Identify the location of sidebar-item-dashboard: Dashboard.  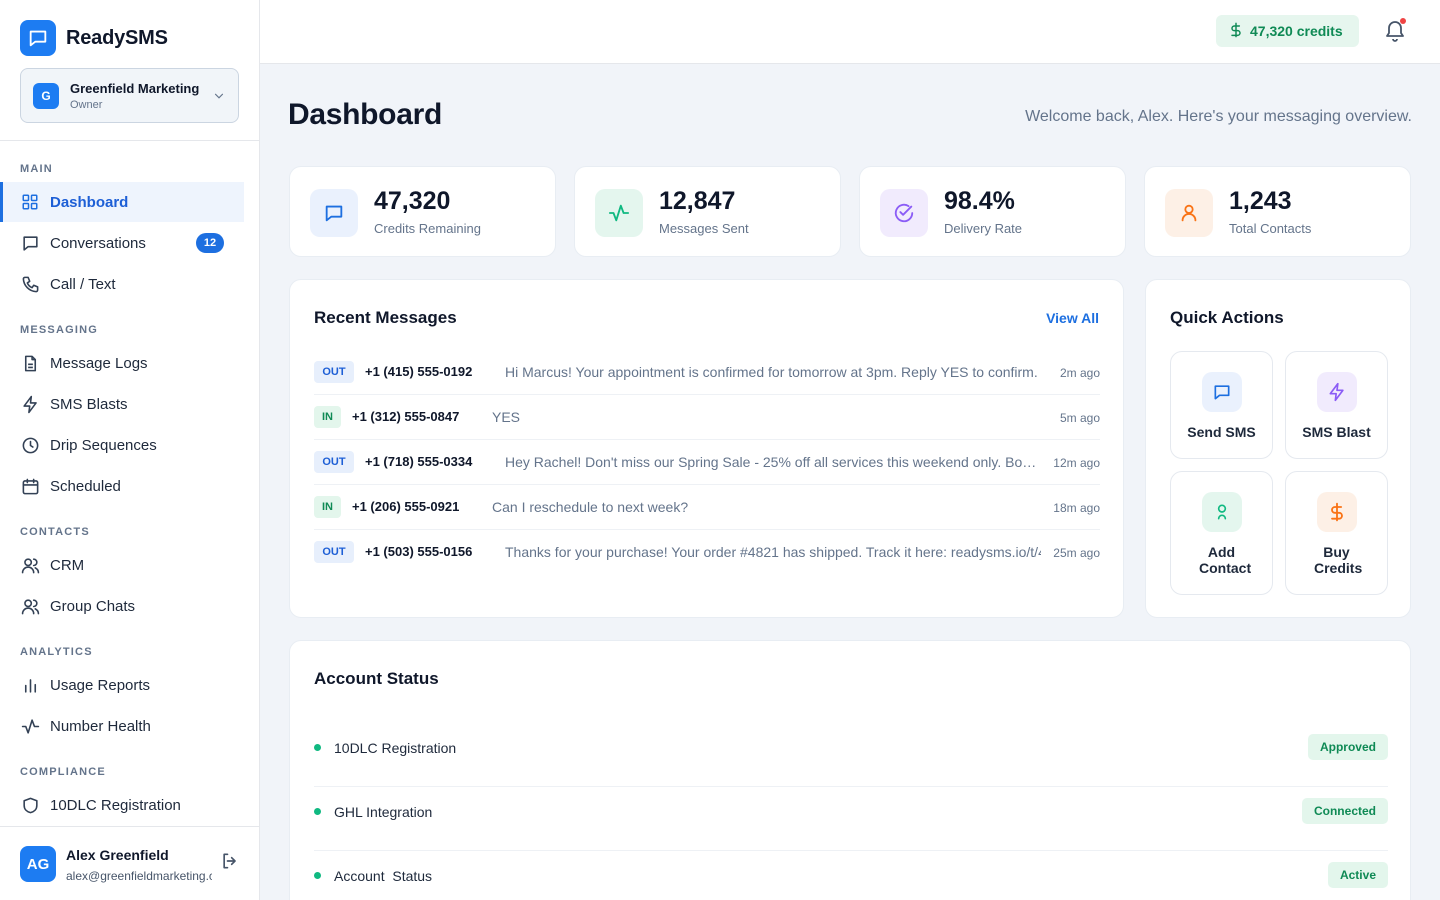
(122, 202).